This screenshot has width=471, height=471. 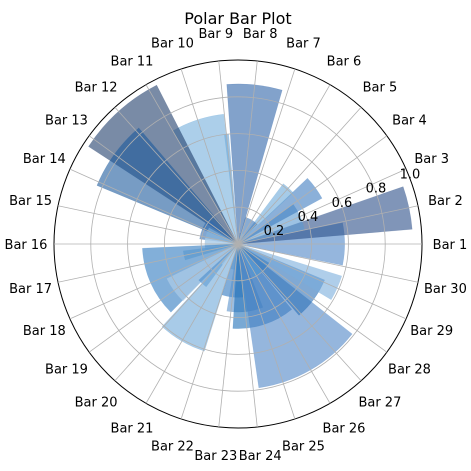 I want to click on category-label: Bar 4, so click(x=409, y=120).